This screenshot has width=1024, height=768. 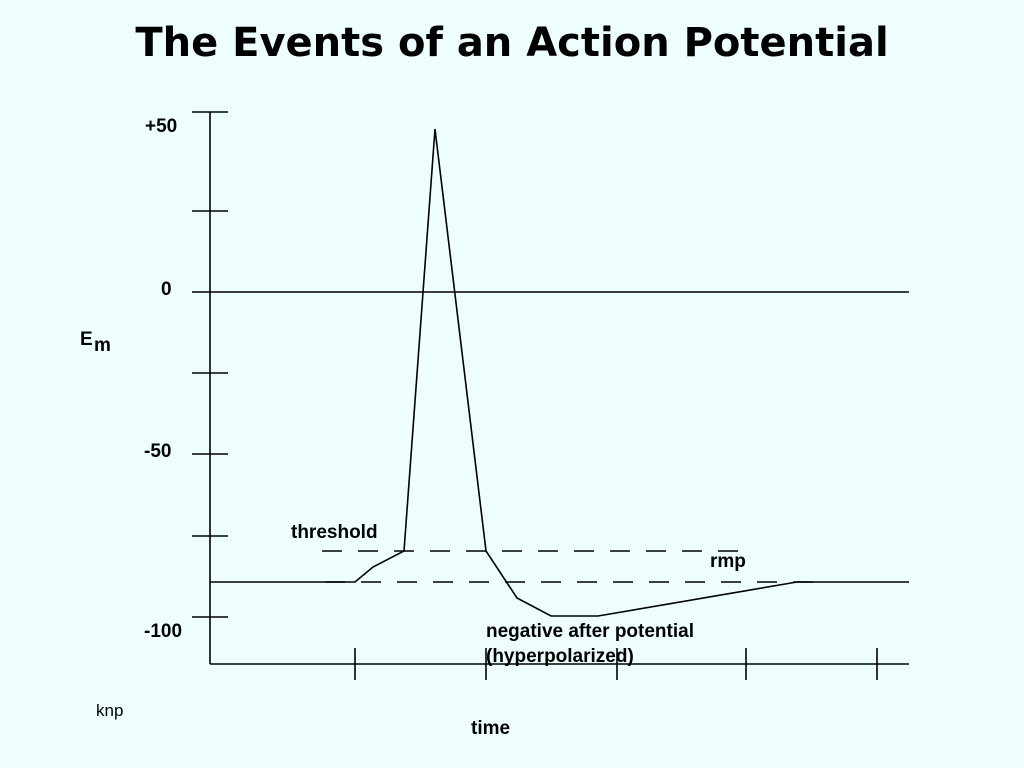 What do you see at coordinates (728, 561) in the screenshot?
I see `rmp-label: rmp` at bounding box center [728, 561].